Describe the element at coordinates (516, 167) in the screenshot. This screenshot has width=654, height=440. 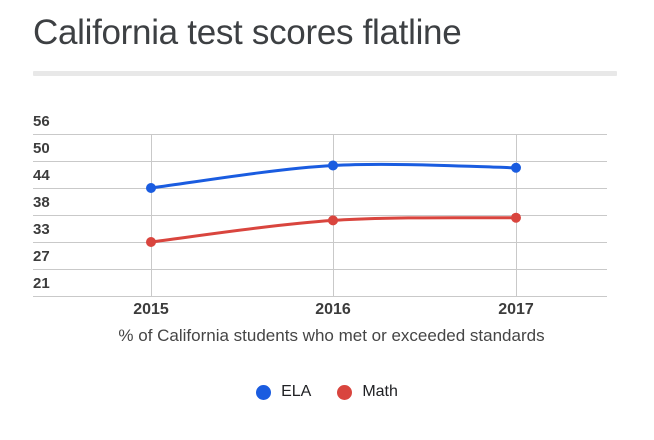
I see `data-point-ela-2017` at that location.